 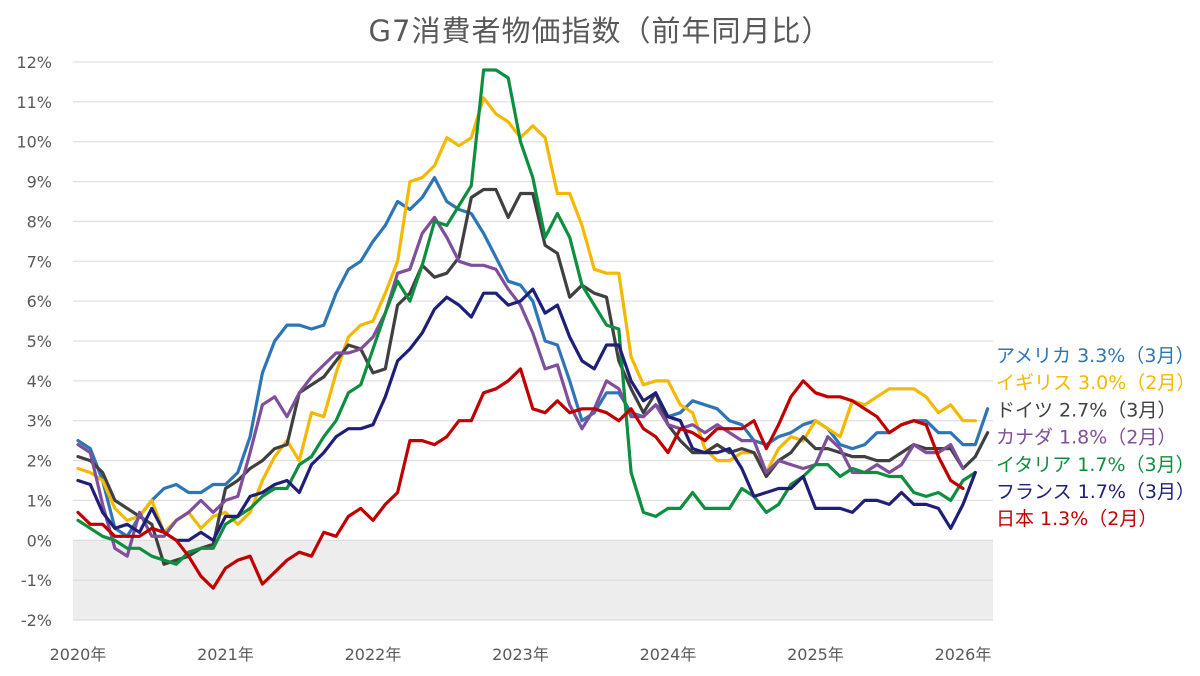 I want to click on legend-label: フランス 1.7%（3月）, so click(x=1095, y=492).